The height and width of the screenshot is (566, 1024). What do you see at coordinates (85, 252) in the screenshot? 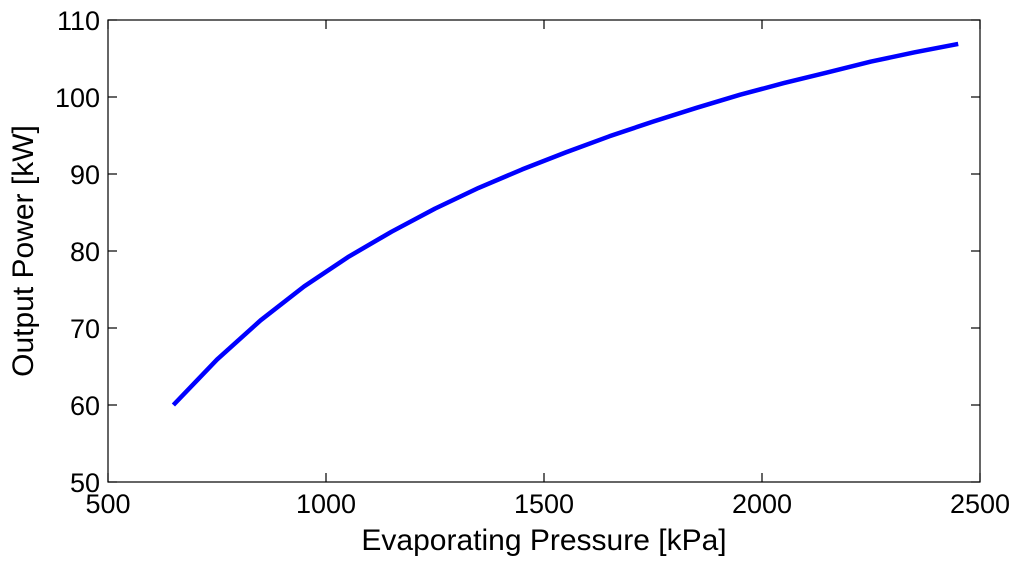
I see `y-tick-label: 80` at bounding box center [85, 252].